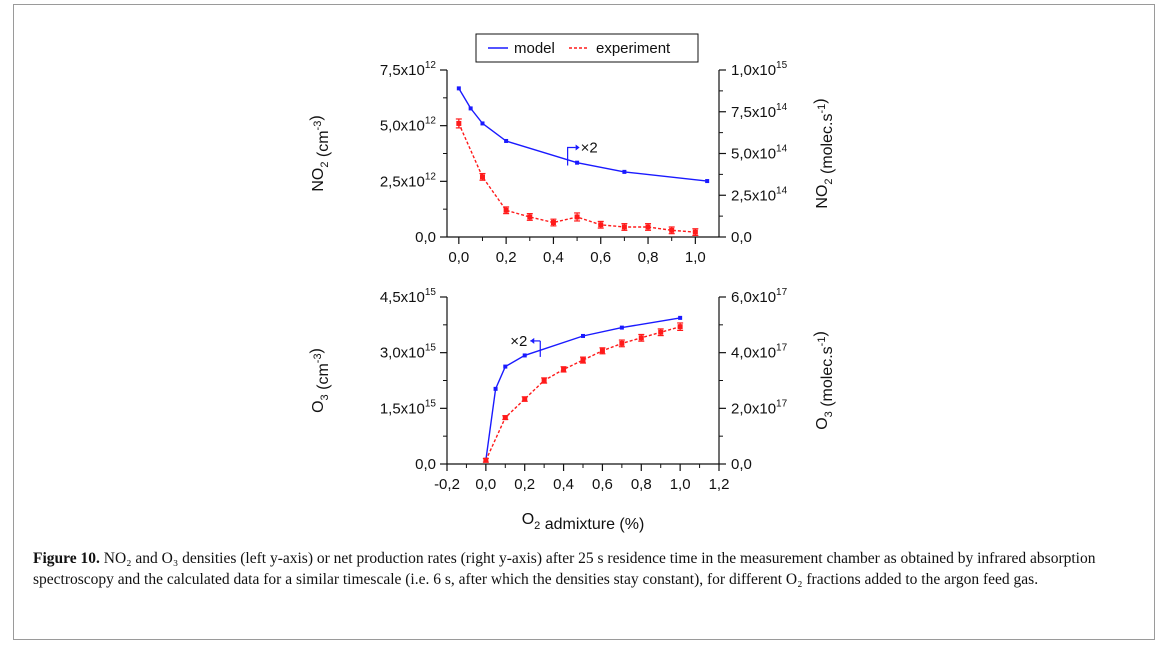  What do you see at coordinates (759, 194) in the screenshot?
I see `y-right-tick-label: 2,5x10¹⁴` at bounding box center [759, 194].